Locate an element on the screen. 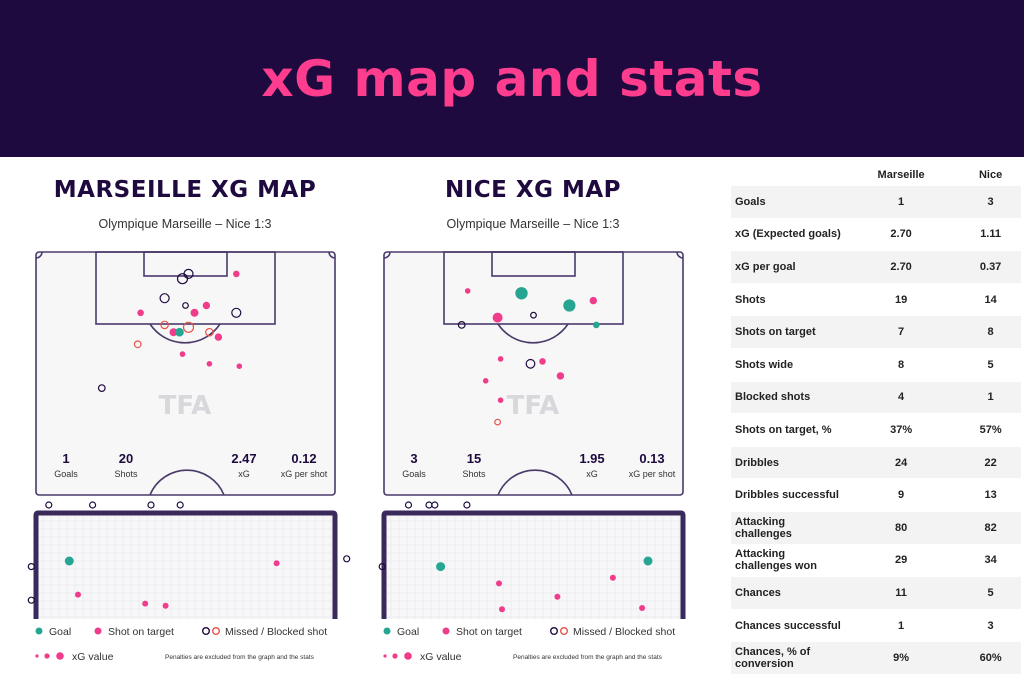  goal-posts is located at coordinates (185, 564).